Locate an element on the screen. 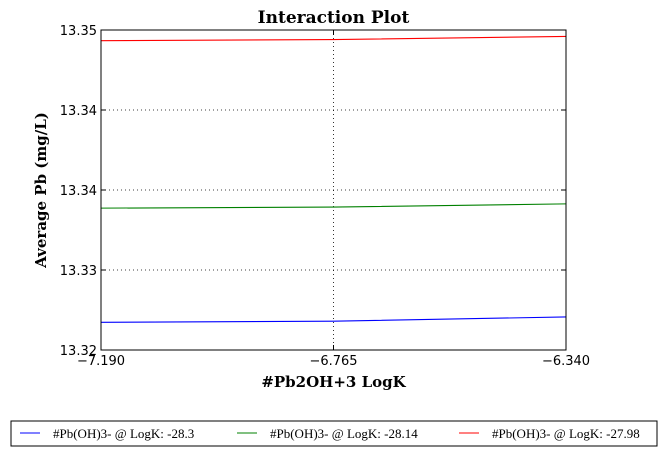  legend-label-3: #Pb(OH)3- @ LogK: -27.98 is located at coordinates (566, 433).